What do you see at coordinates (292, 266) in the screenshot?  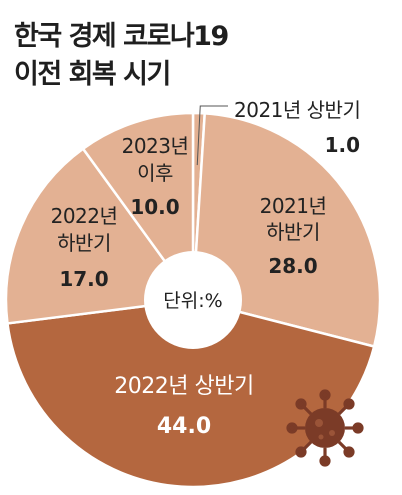 I see `slice-value-1: 28.0` at bounding box center [292, 266].